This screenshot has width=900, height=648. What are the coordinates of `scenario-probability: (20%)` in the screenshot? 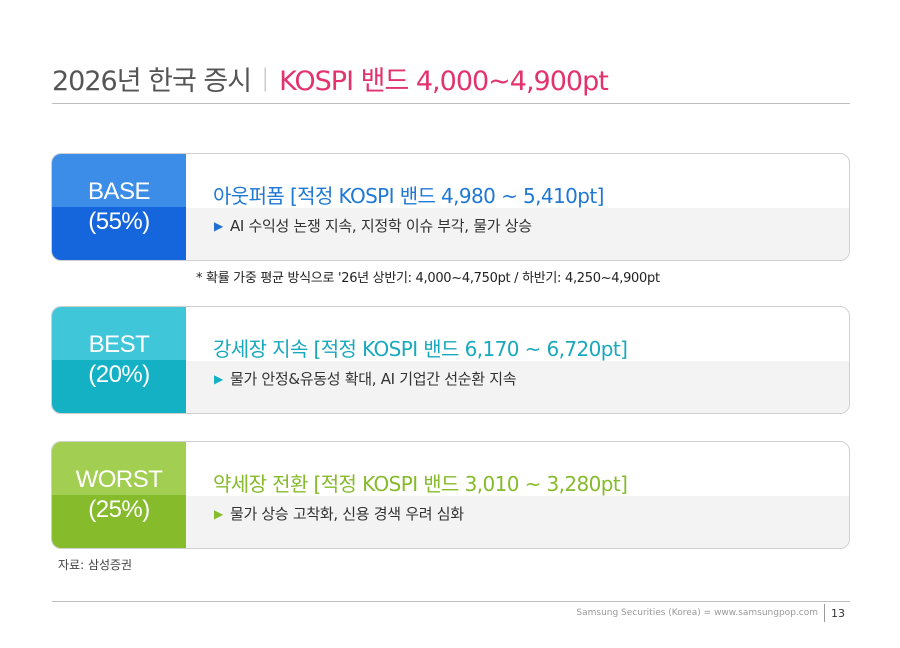 It's located at (119, 374).